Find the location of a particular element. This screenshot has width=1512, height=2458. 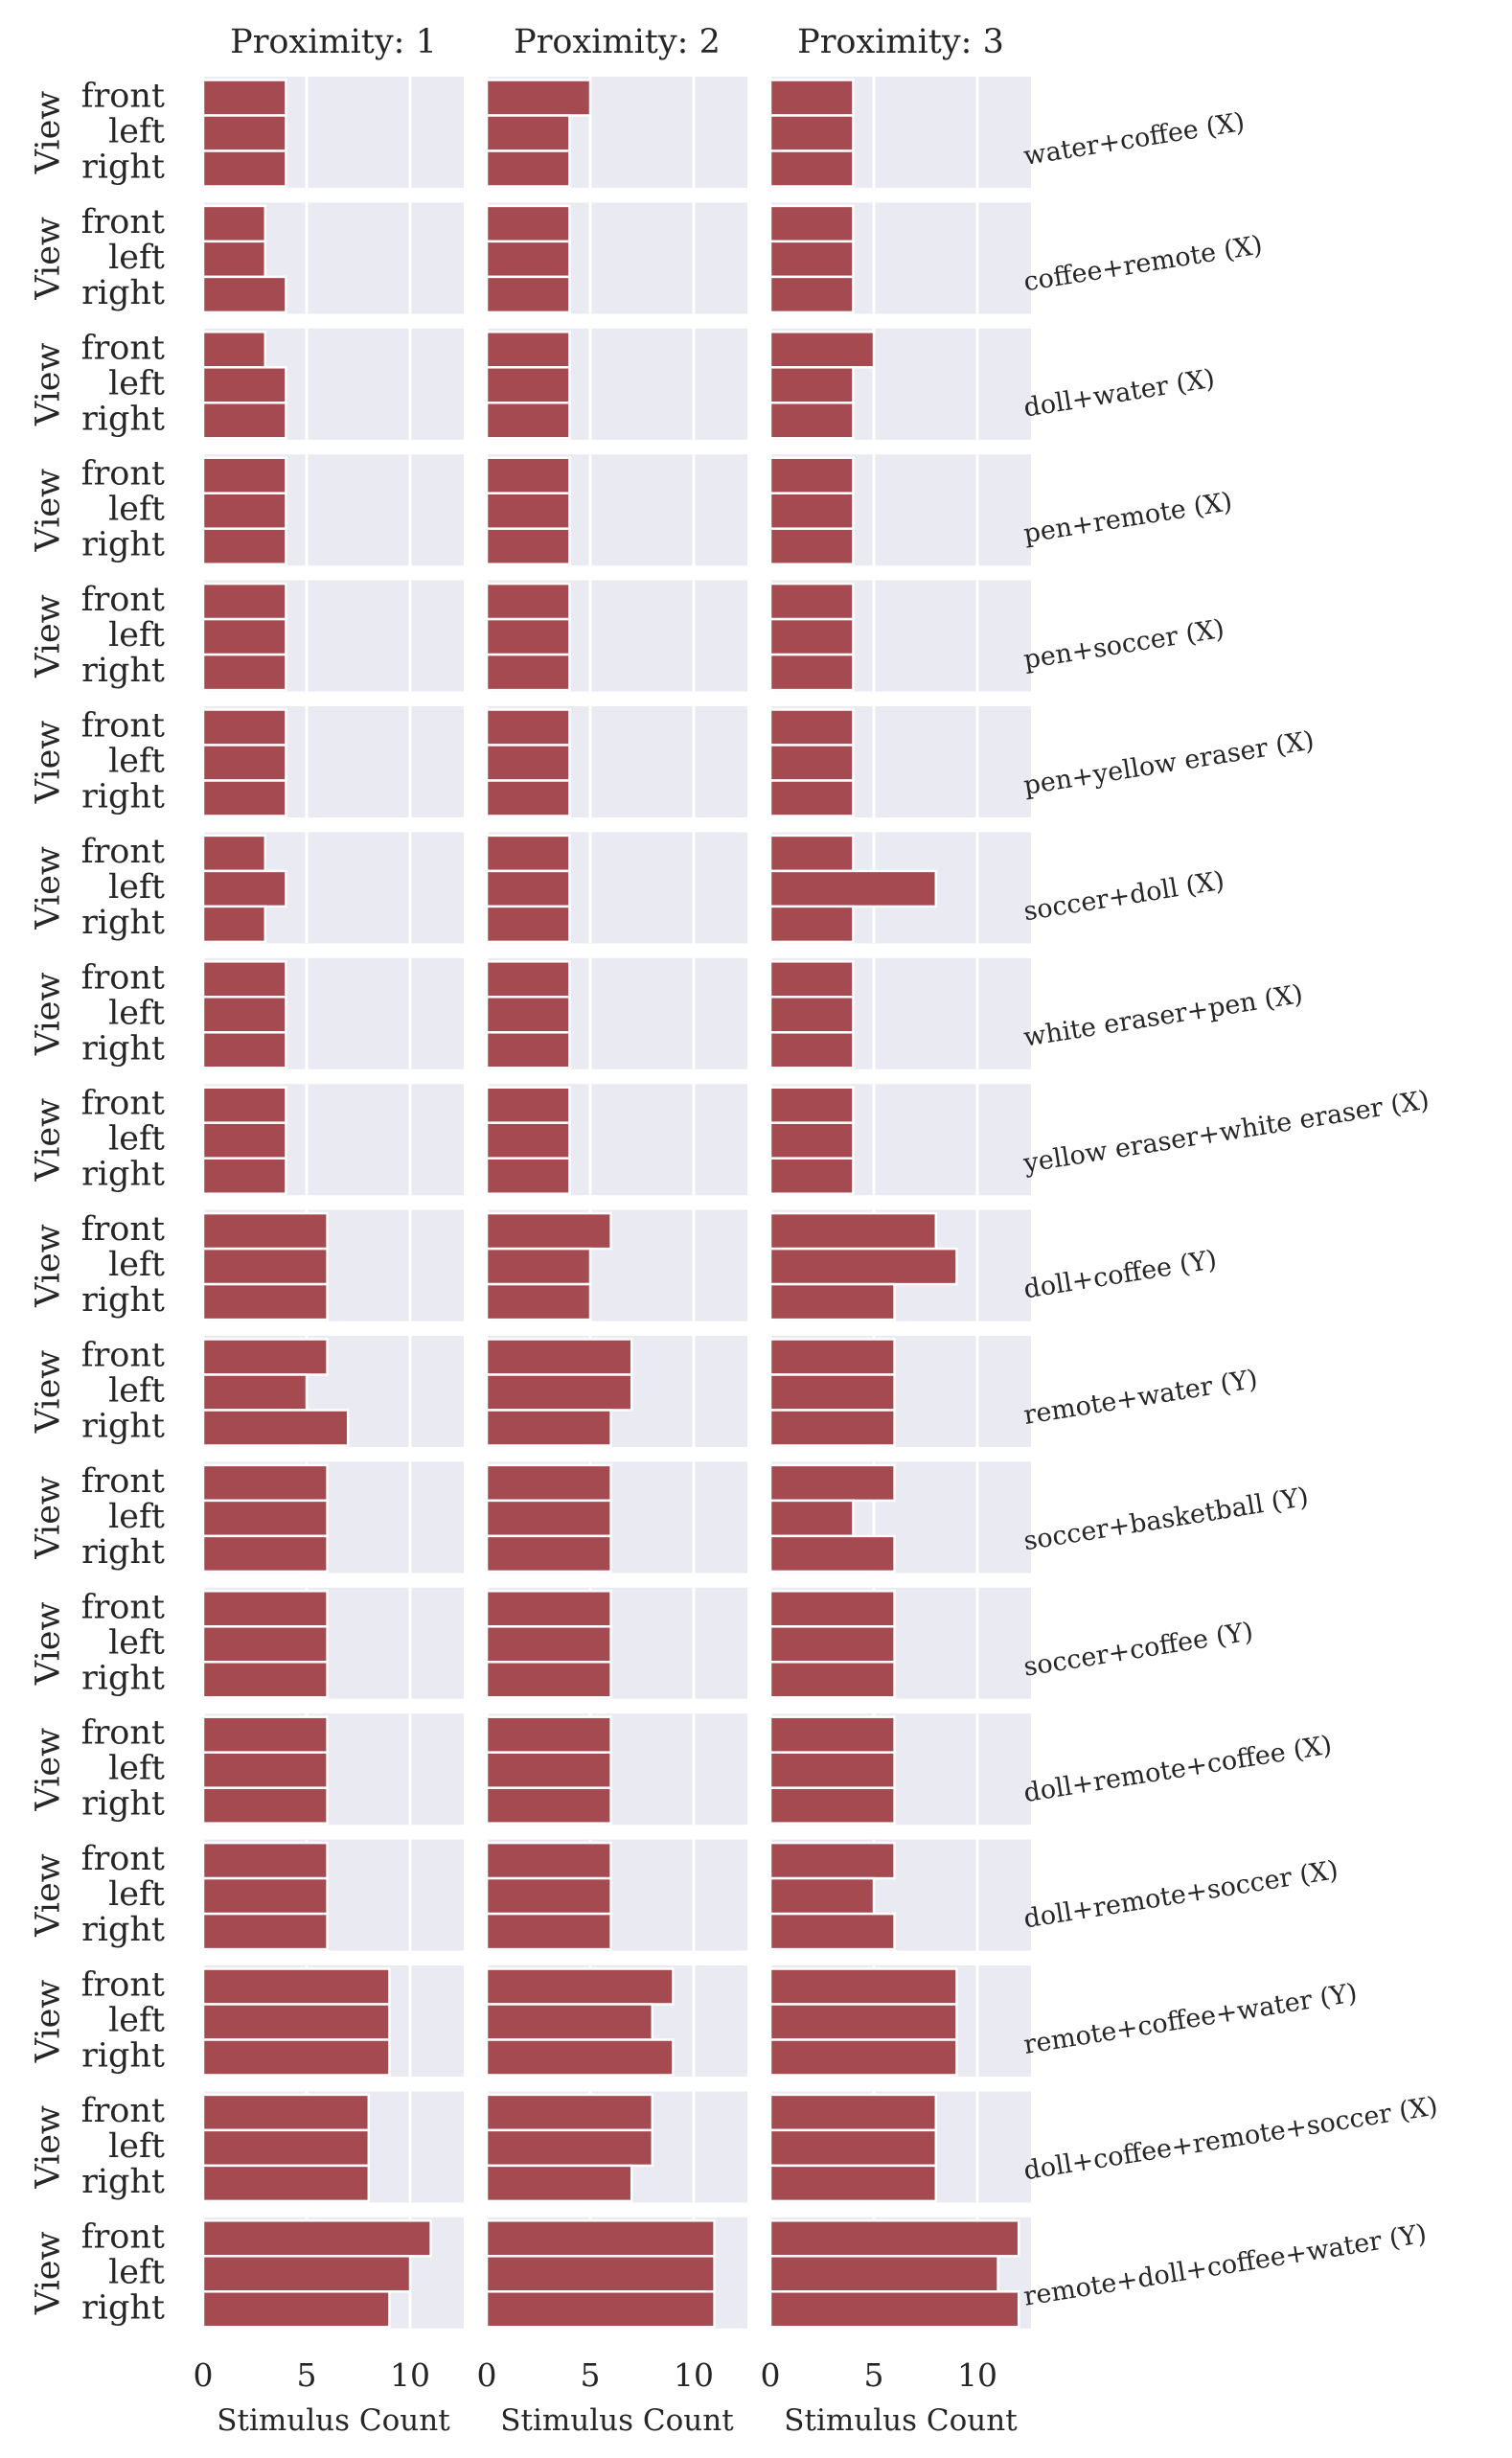

column-title: Proximity: 1 is located at coordinates (333, 42).